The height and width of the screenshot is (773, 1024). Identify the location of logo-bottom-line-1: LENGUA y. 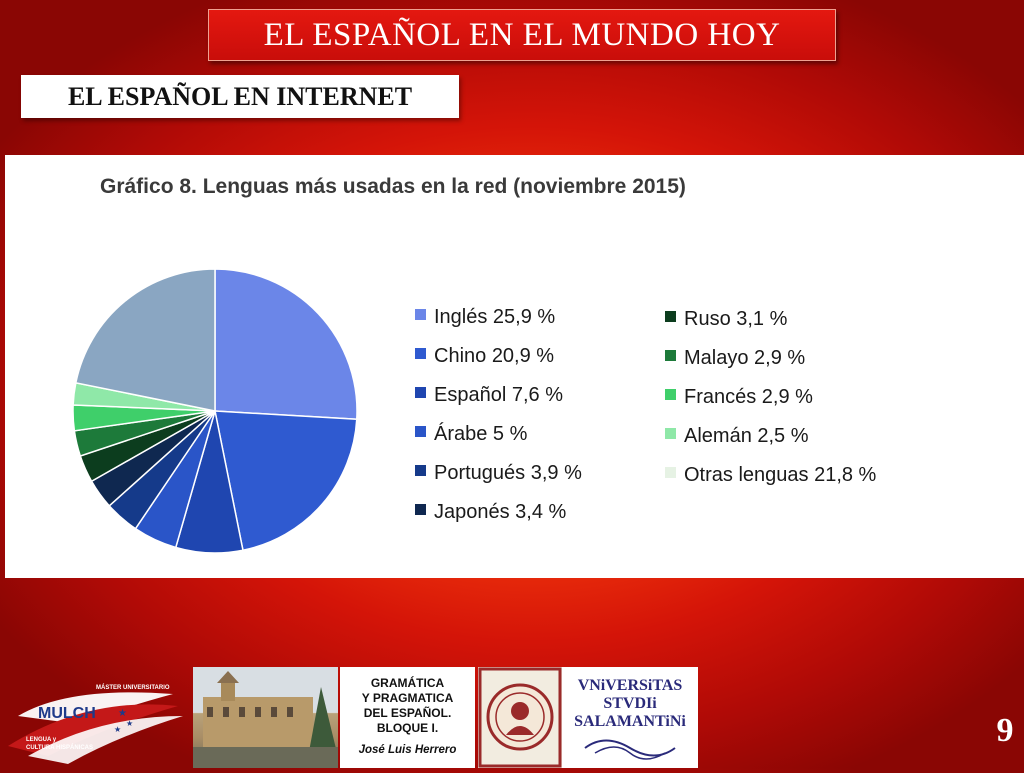
(41, 740).